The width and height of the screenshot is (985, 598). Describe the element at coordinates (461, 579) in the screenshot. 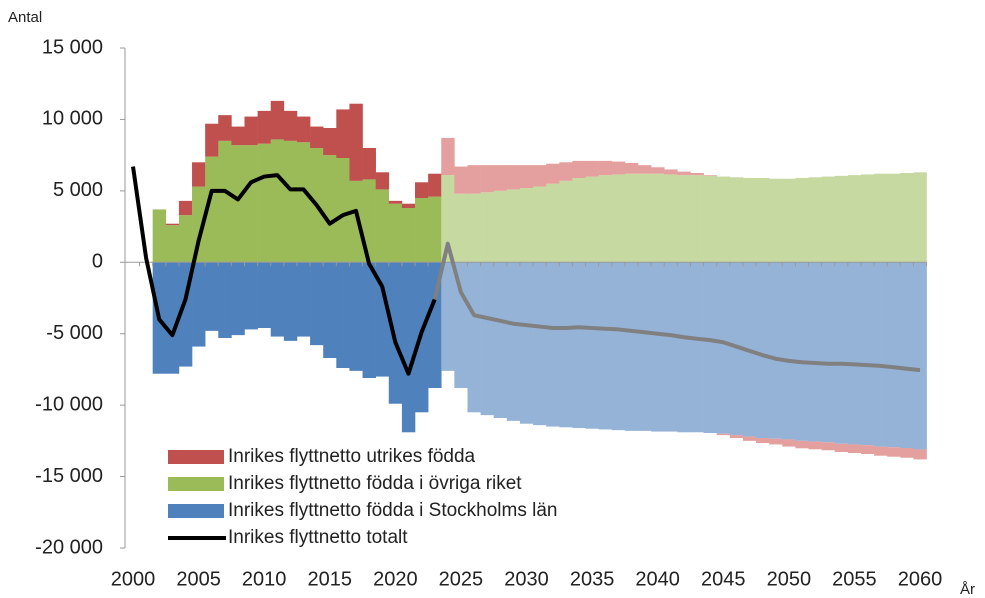

I see `x-tick-label: 2025` at that location.